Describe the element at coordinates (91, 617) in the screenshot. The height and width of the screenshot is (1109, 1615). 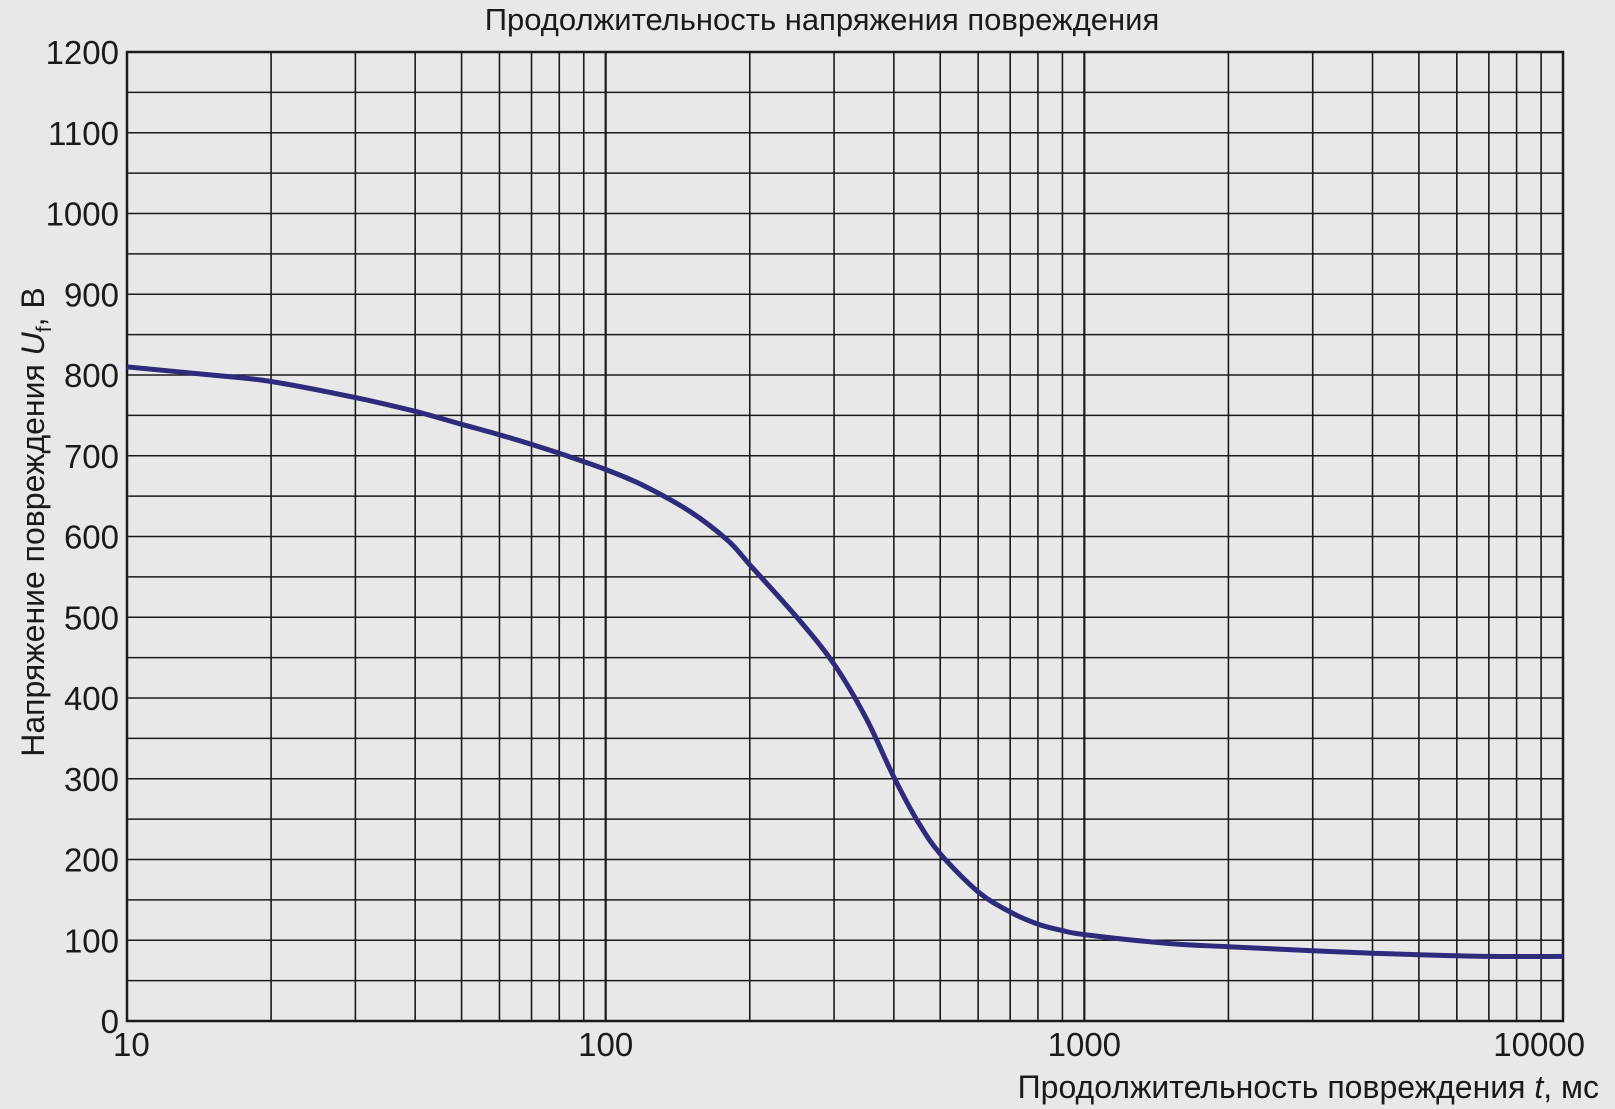
I see `y-tick-label: 500` at that location.